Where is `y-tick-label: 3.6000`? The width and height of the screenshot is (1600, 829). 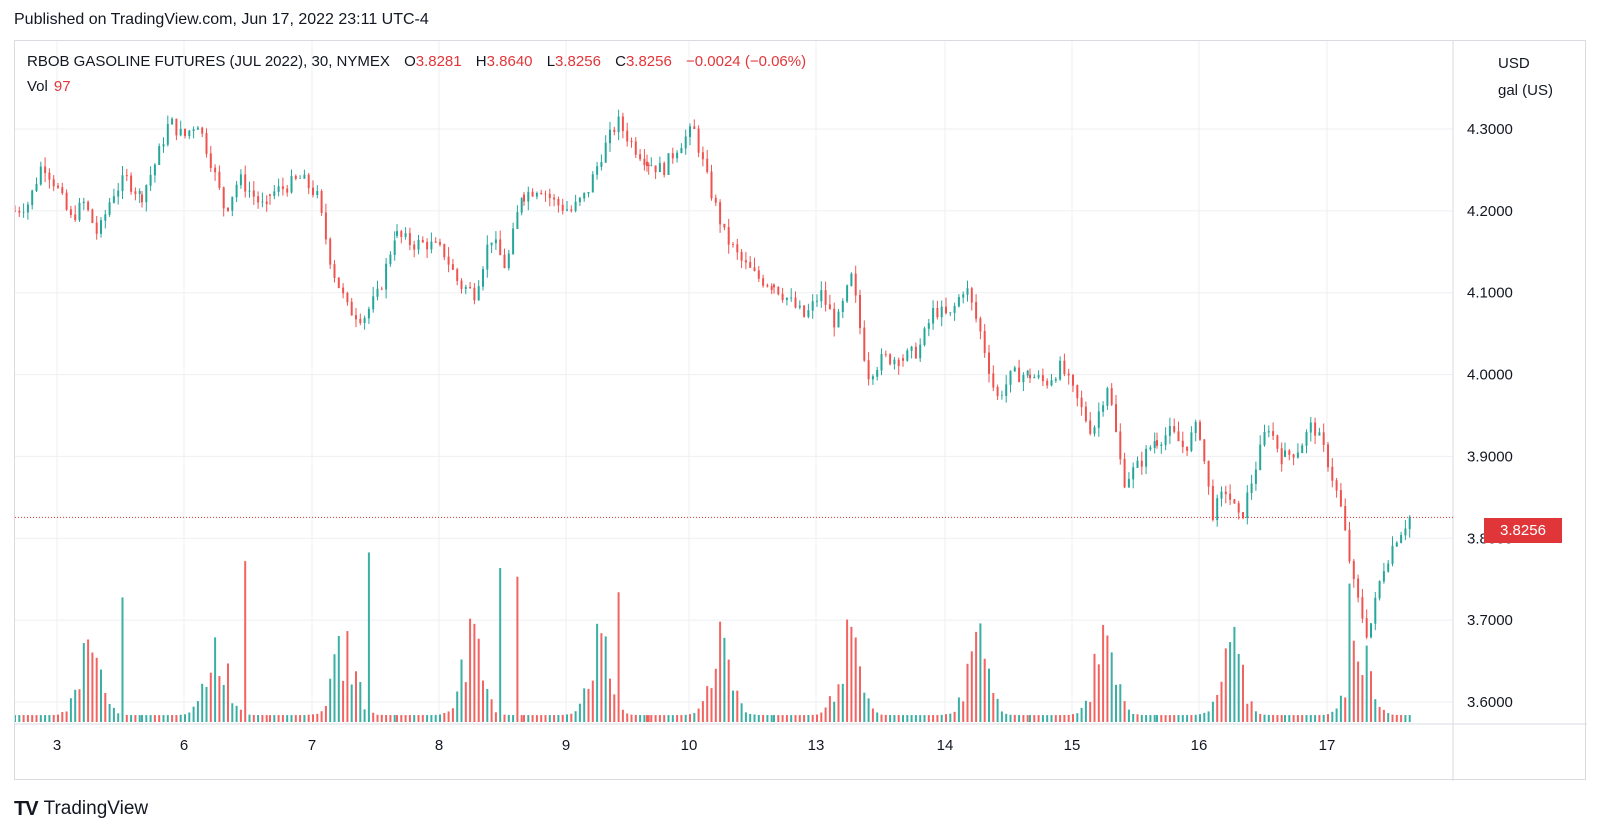 y-tick-label: 3.6000 is located at coordinates (1490, 702).